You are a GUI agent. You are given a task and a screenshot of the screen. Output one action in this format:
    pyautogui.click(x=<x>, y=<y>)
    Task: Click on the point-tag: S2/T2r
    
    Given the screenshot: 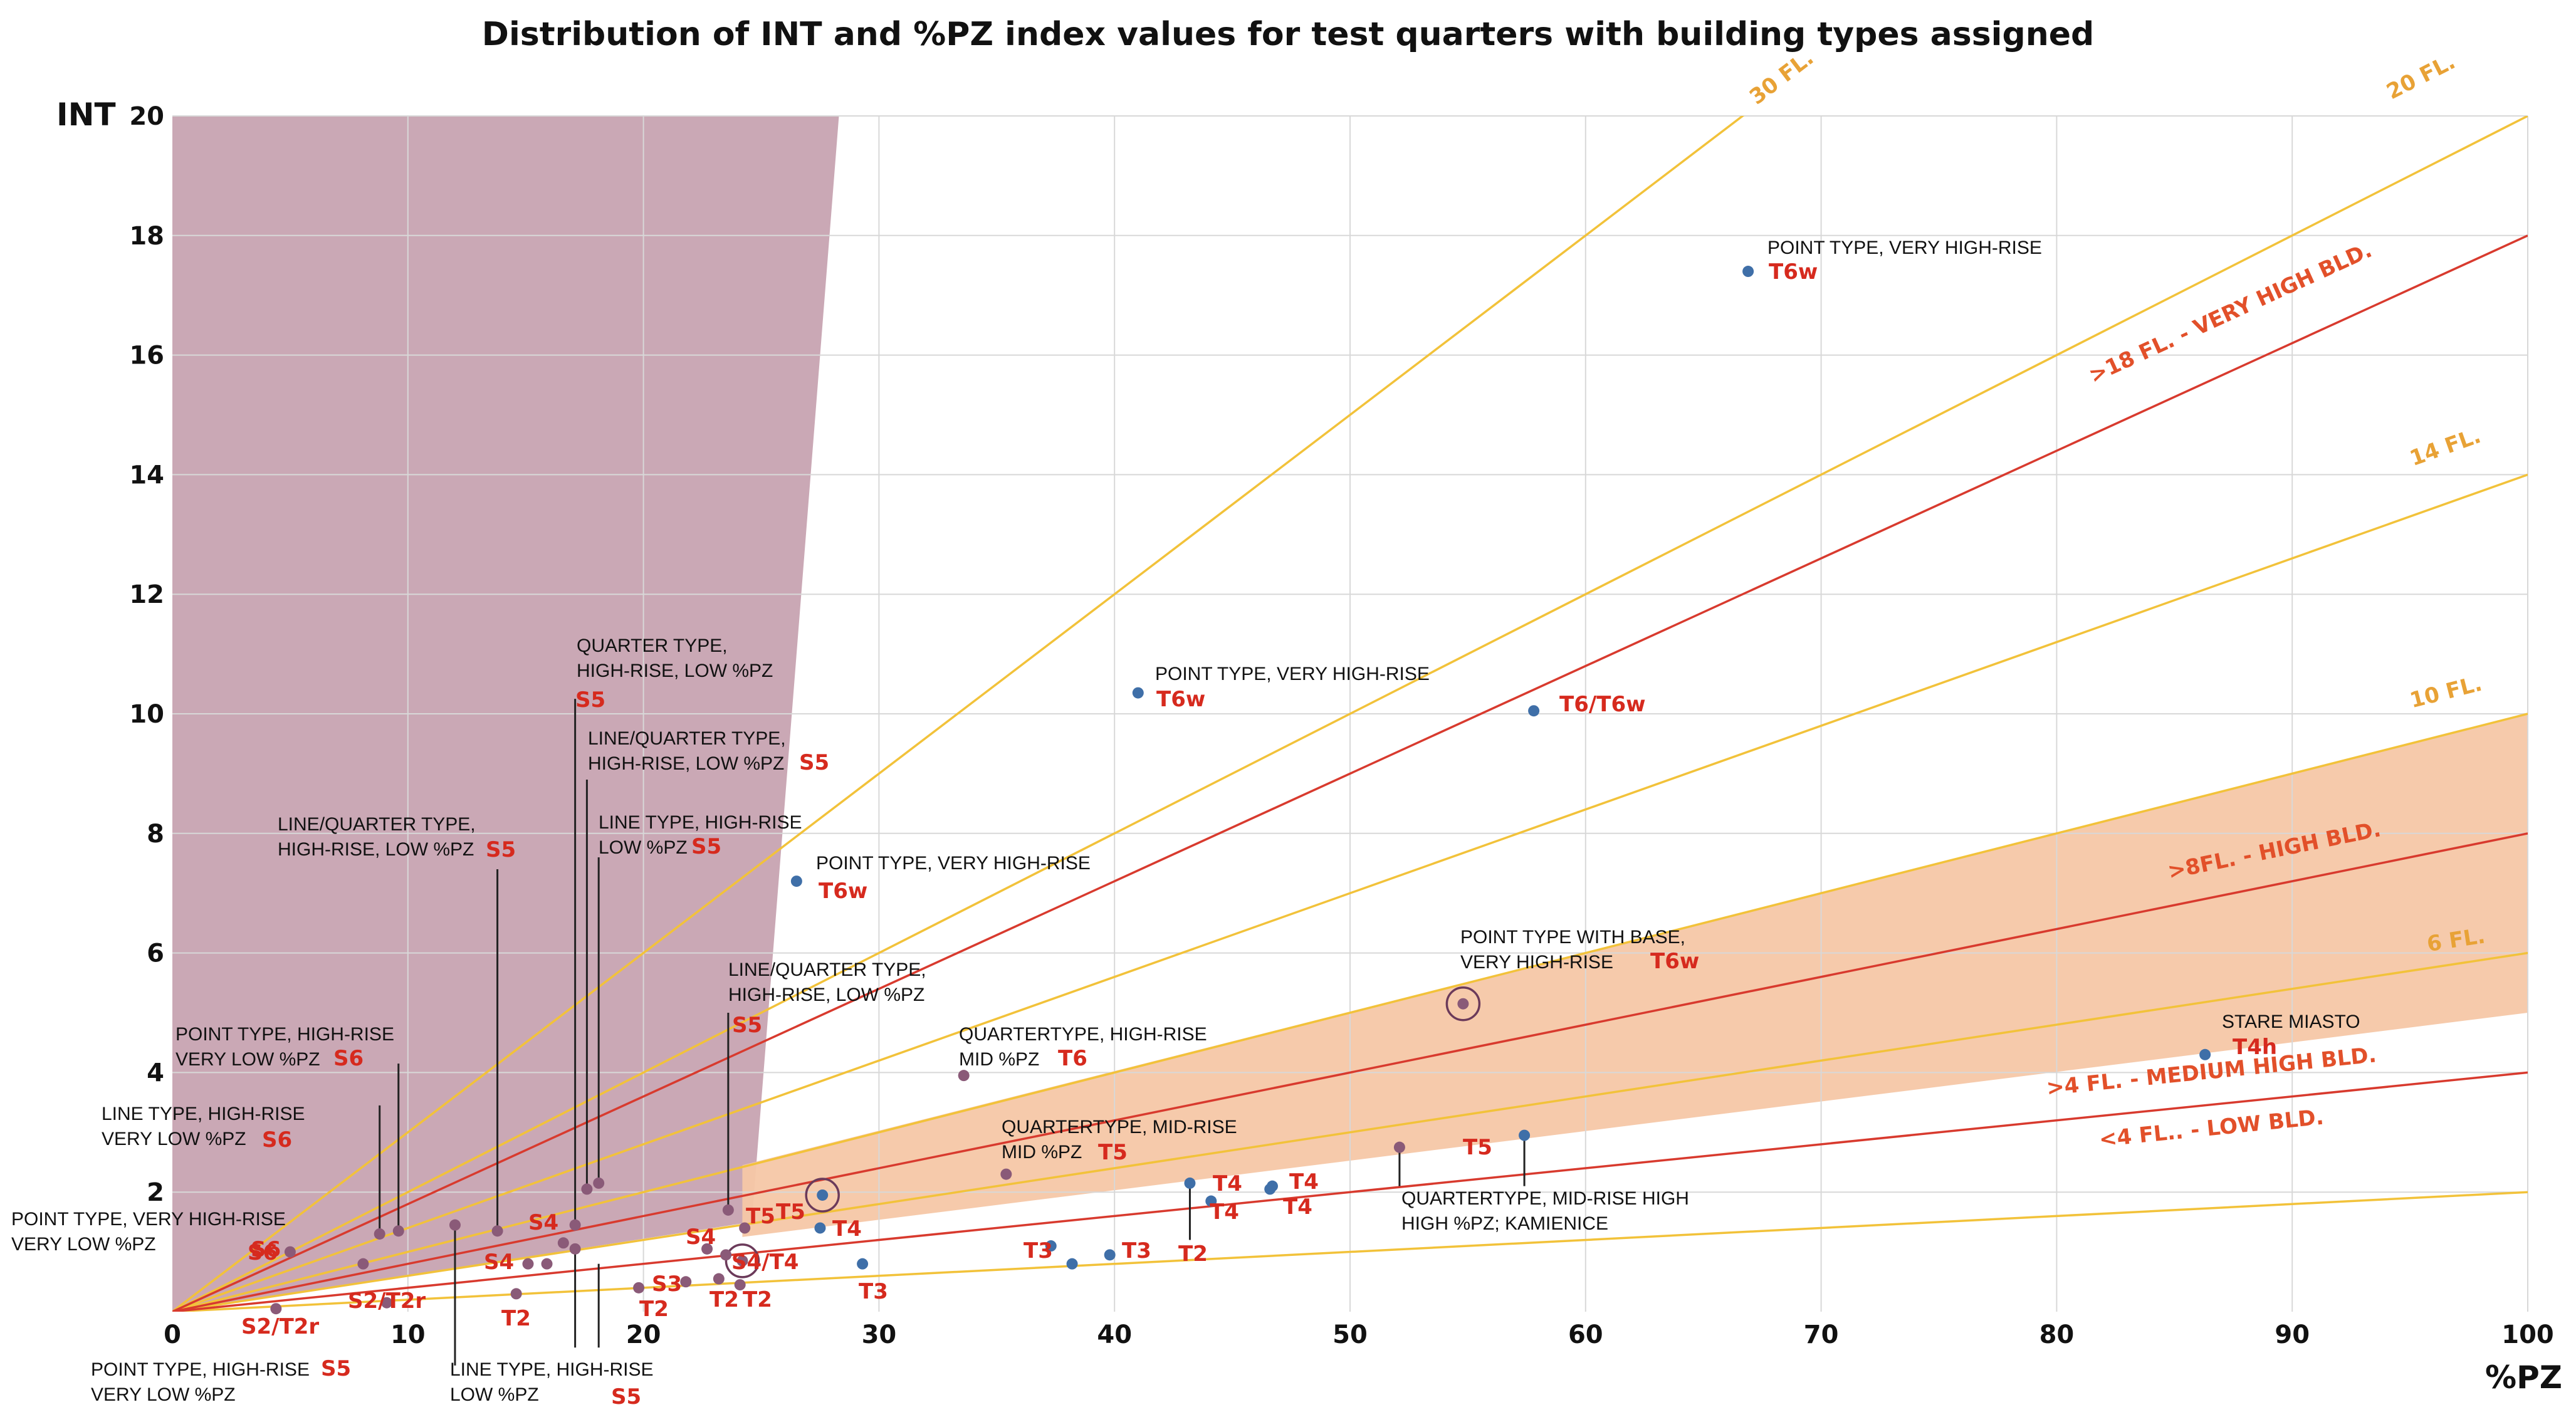 What is the action you would take?
    pyautogui.click(x=280, y=1326)
    